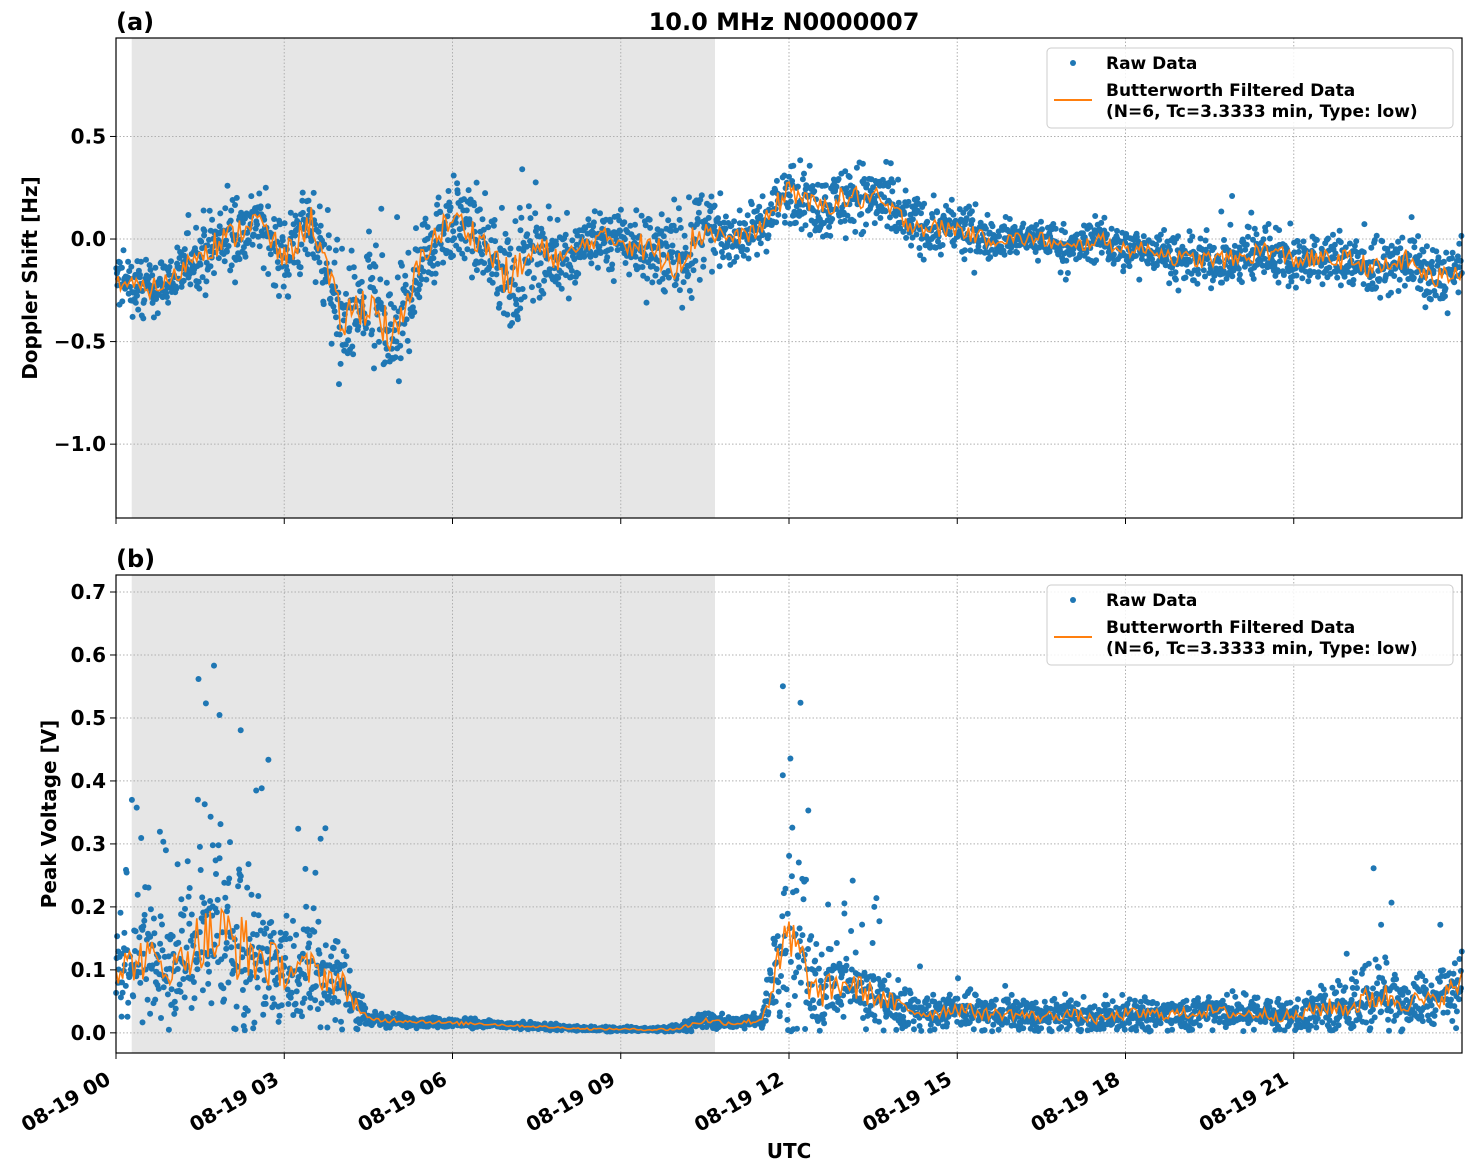 This screenshot has height=1172, width=1472. What do you see at coordinates (30, 278) in the screenshot?
I see `y-axis-label-a: Doppler Shift [Hz]` at bounding box center [30, 278].